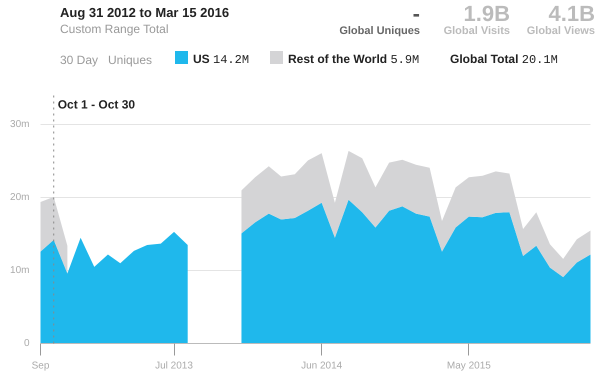 Image resolution: width=600 pixels, height=374 pixels. What do you see at coordinates (79, 60) in the screenshot?
I see `text: 30 Day` at bounding box center [79, 60].